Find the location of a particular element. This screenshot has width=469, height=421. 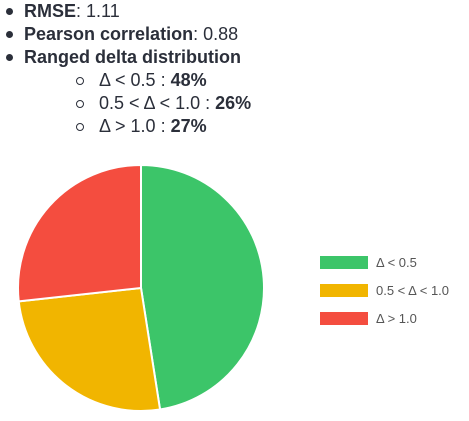

pearson-item: Pearson correlation: 0.88 is located at coordinates (234, 34).